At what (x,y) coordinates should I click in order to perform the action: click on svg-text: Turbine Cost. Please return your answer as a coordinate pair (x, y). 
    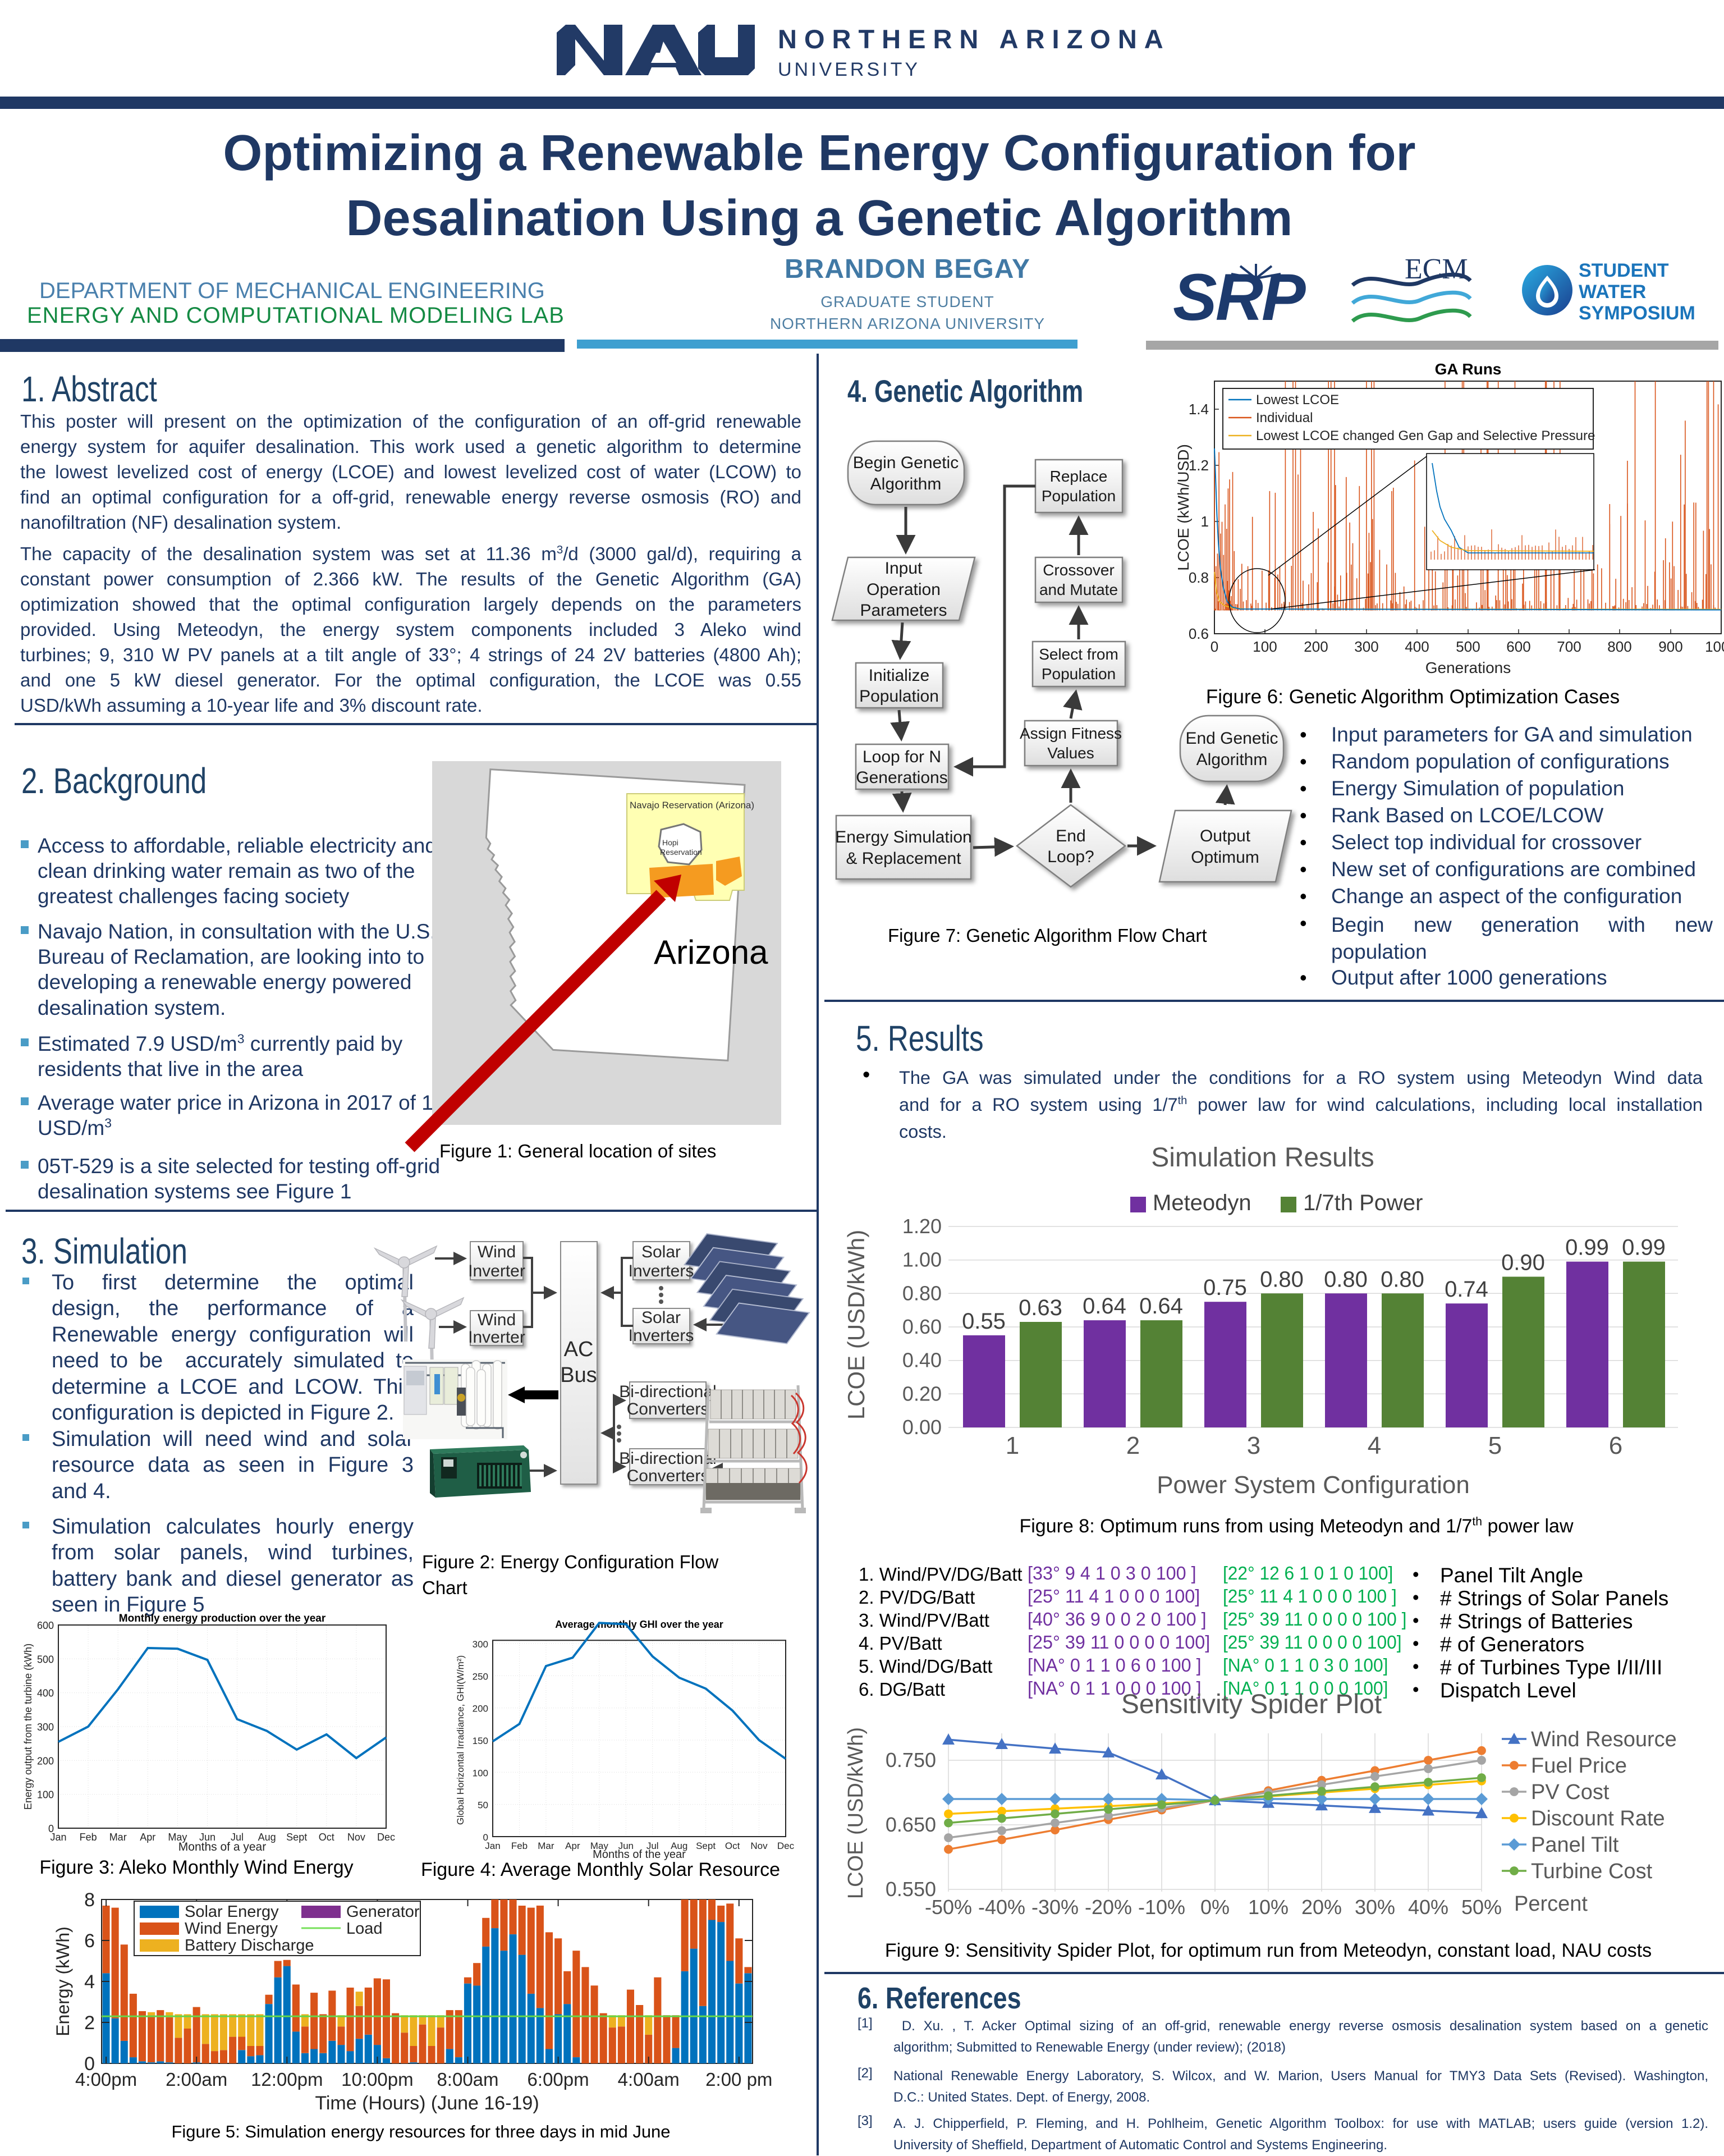
    Looking at the image, I should click on (1592, 1872).